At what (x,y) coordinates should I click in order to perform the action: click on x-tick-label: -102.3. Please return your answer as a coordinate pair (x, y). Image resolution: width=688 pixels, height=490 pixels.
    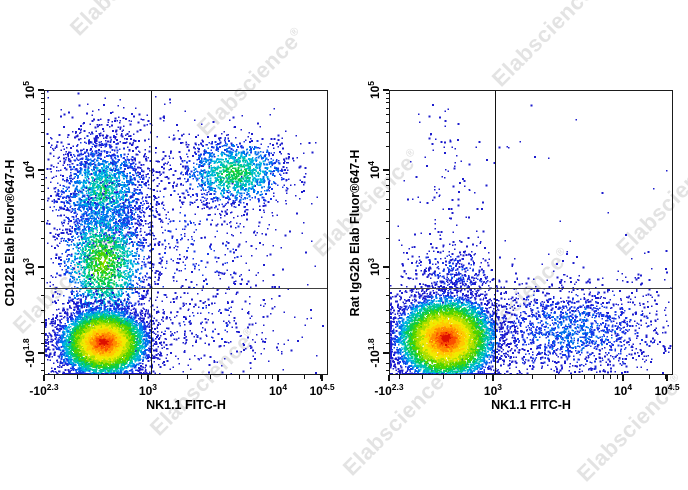
    Looking at the image, I should click on (44, 390).